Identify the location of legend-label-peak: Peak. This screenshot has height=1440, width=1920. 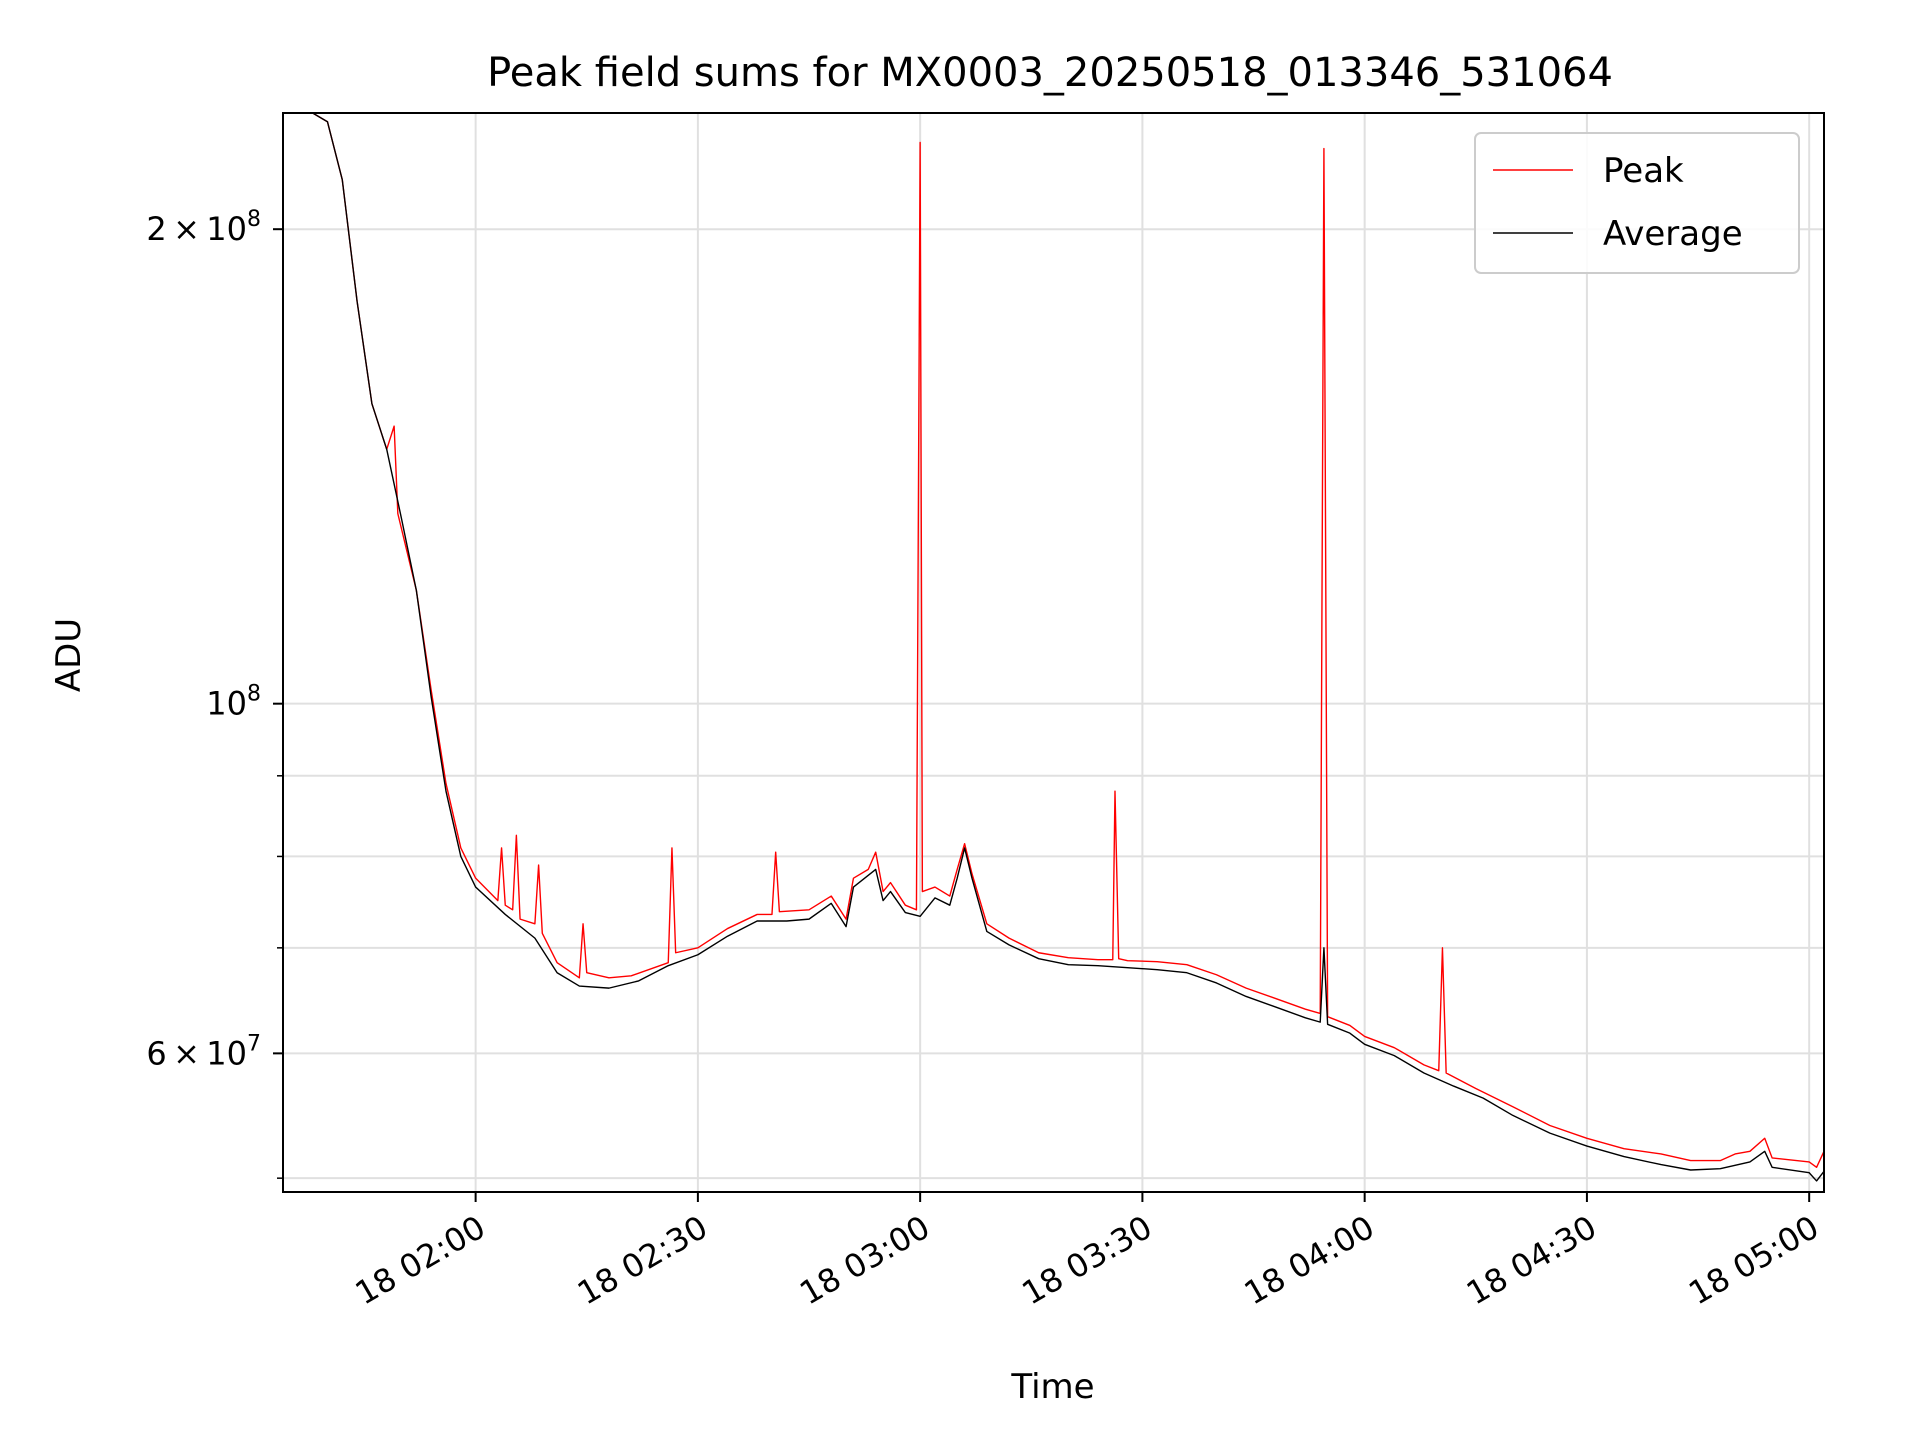
(1643, 171).